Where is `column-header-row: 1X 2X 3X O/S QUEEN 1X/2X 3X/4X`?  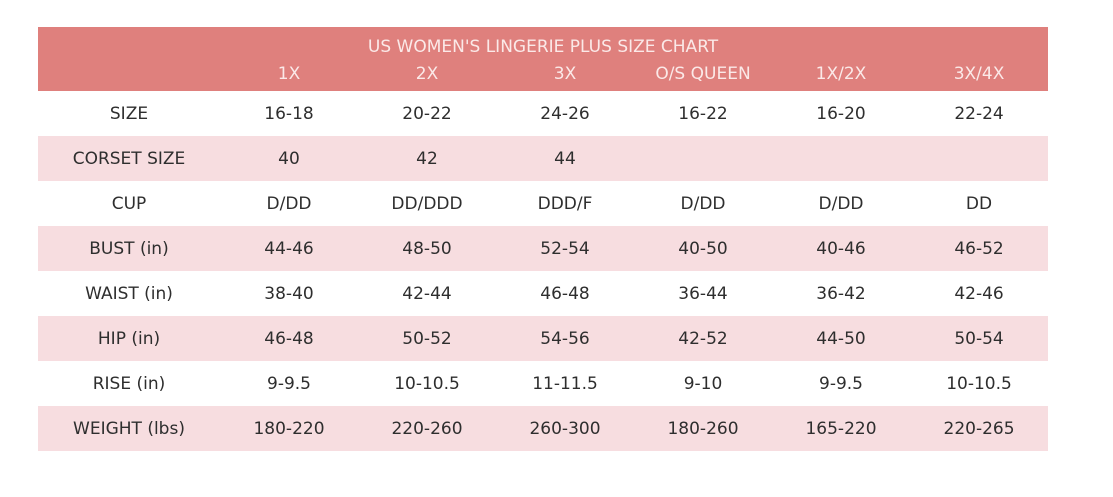
column-header-row: 1X 2X 3X O/S QUEEN 1X/2X 3X/4X is located at coordinates (543, 74).